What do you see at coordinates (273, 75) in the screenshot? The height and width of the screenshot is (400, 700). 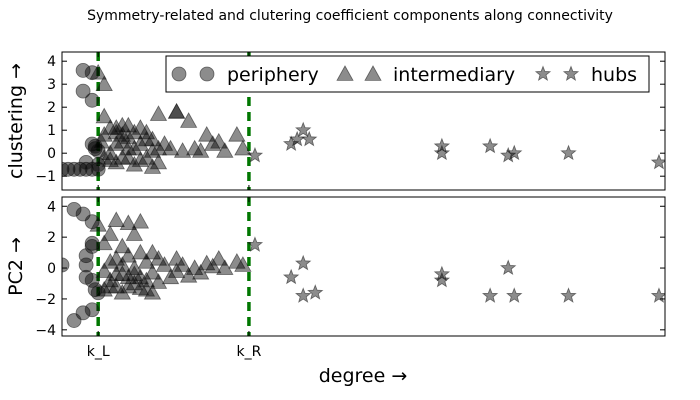 I see `legend-label: periphery` at bounding box center [273, 75].